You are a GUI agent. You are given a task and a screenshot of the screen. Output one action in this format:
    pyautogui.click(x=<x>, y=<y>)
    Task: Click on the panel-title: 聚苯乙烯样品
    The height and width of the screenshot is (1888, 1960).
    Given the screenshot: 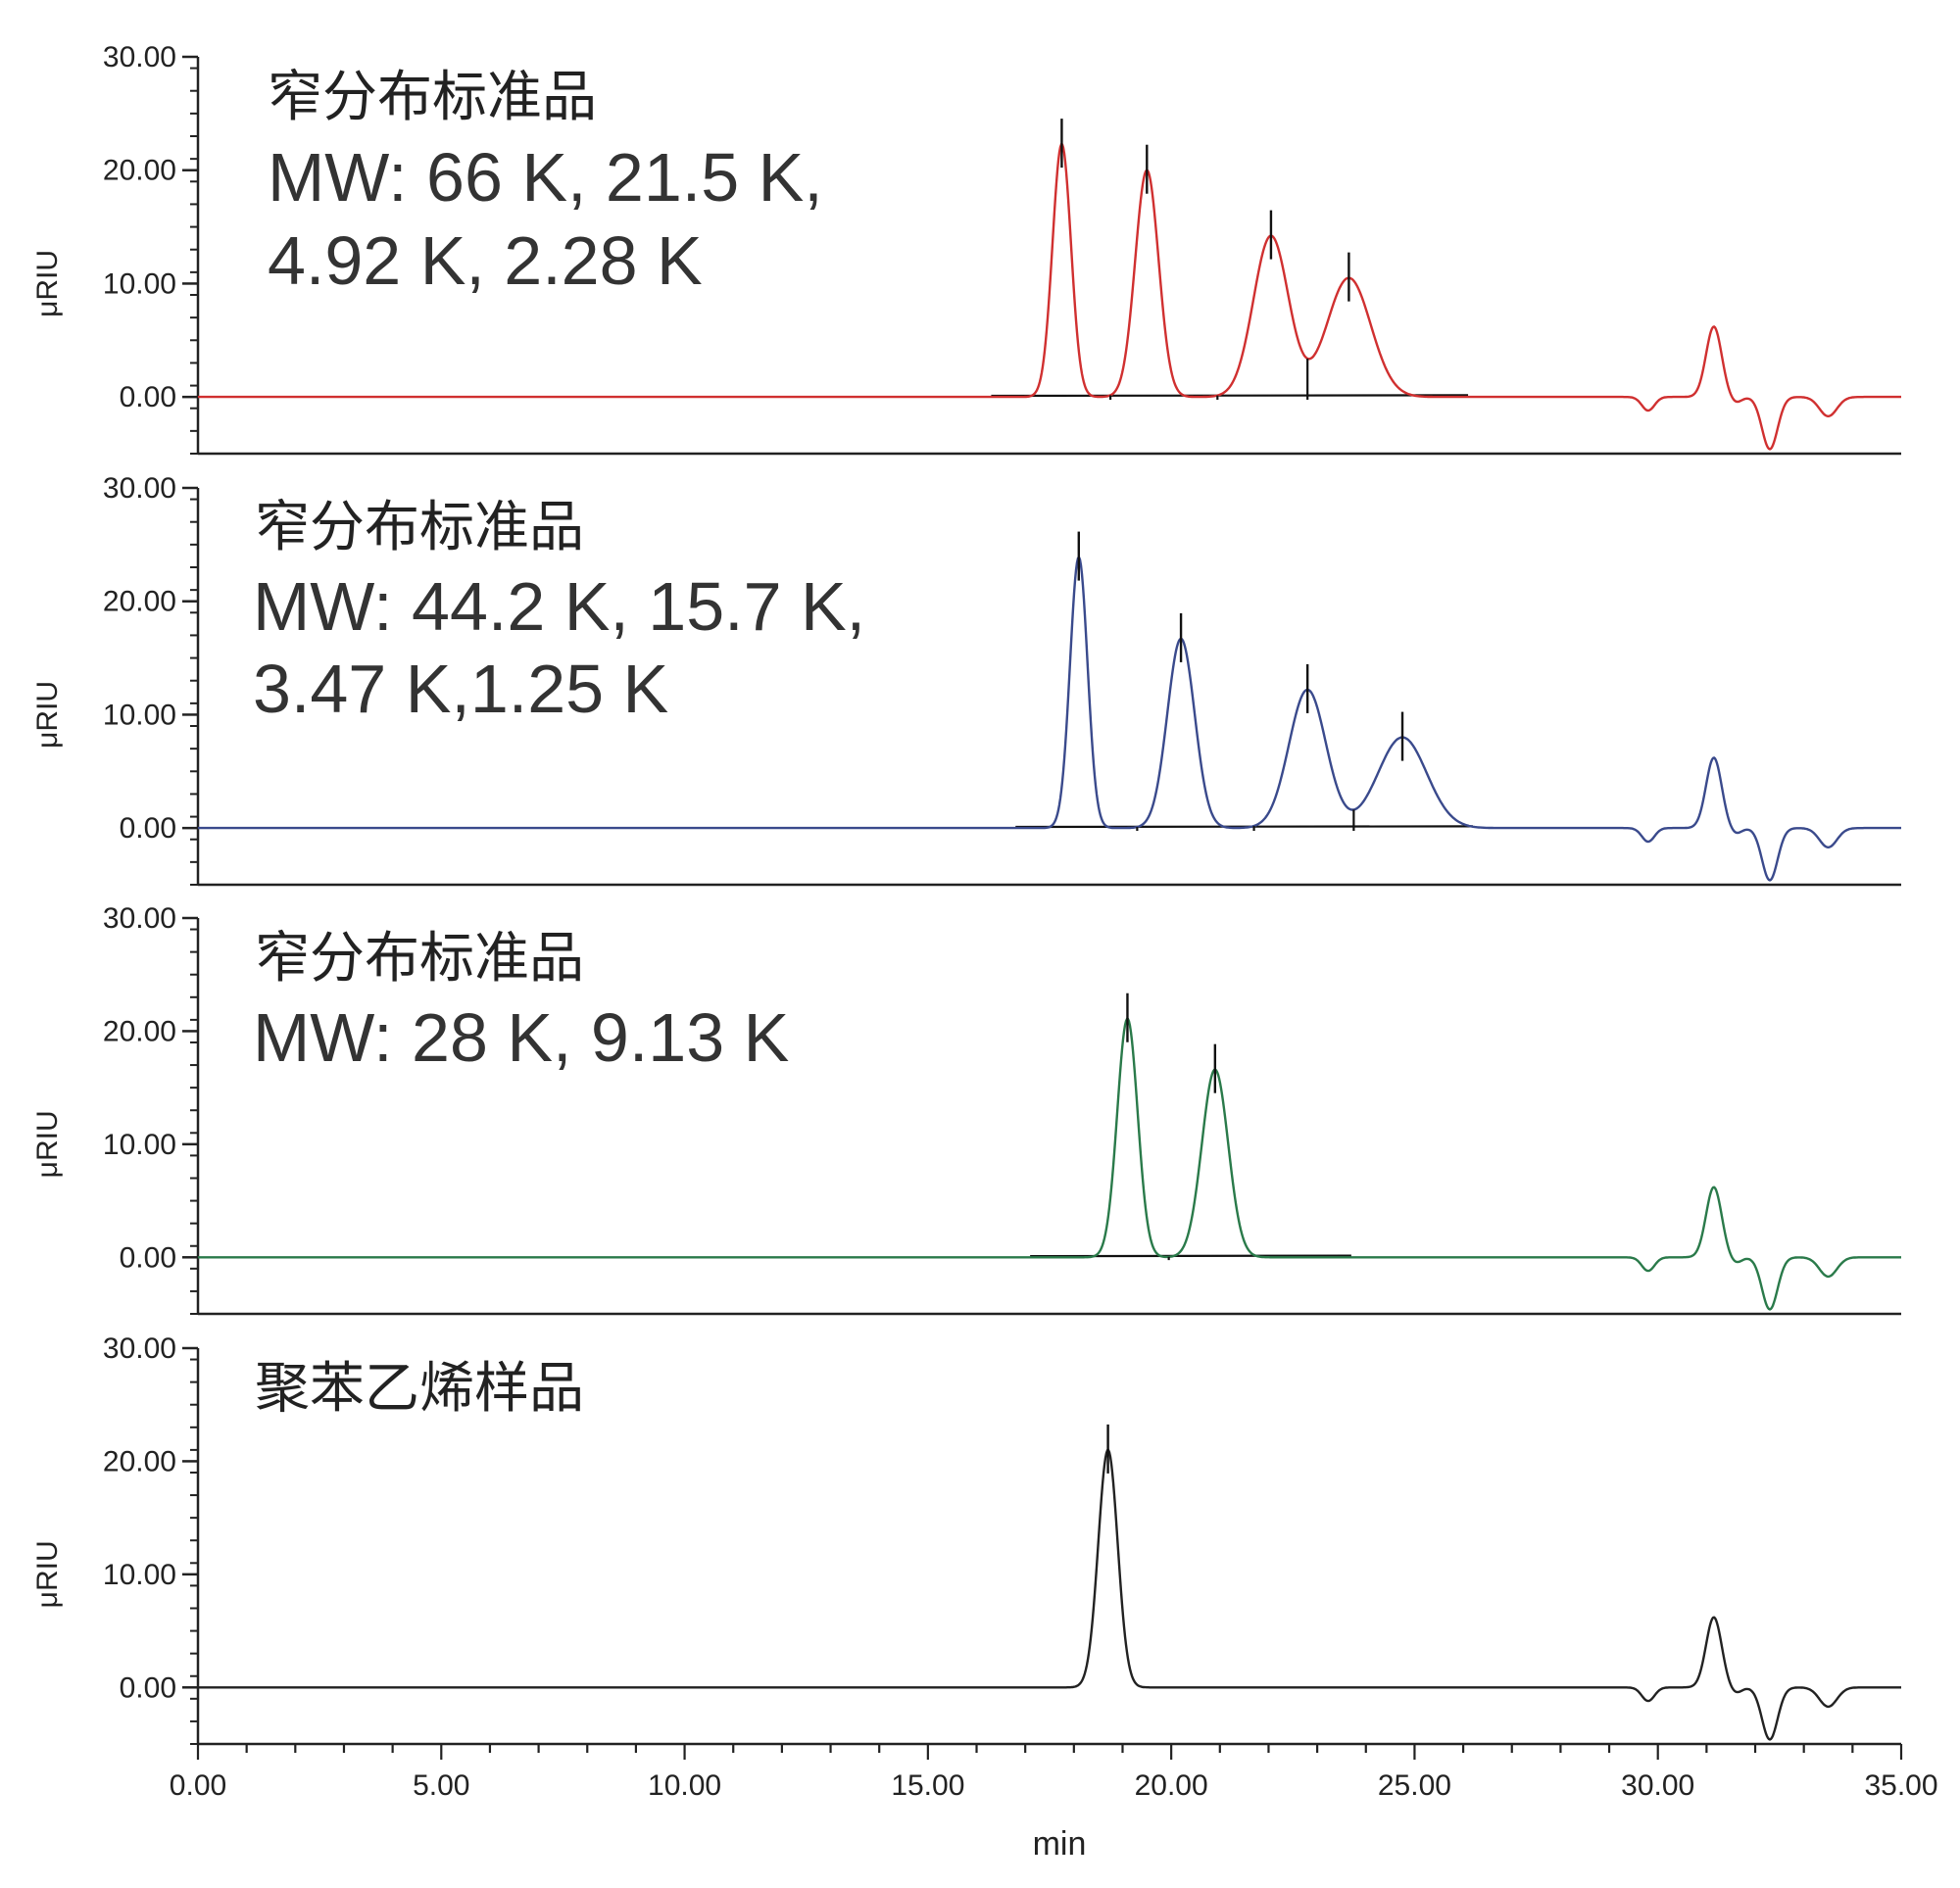 What is the action you would take?
    pyautogui.click(x=419, y=1389)
    